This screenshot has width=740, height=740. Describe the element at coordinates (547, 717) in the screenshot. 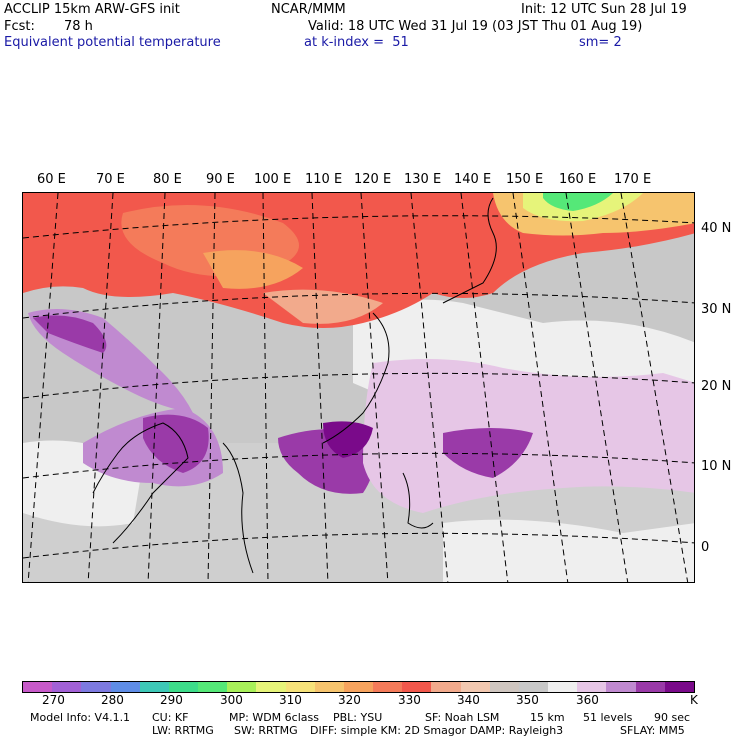

I see `resolution: 15 km` at that location.